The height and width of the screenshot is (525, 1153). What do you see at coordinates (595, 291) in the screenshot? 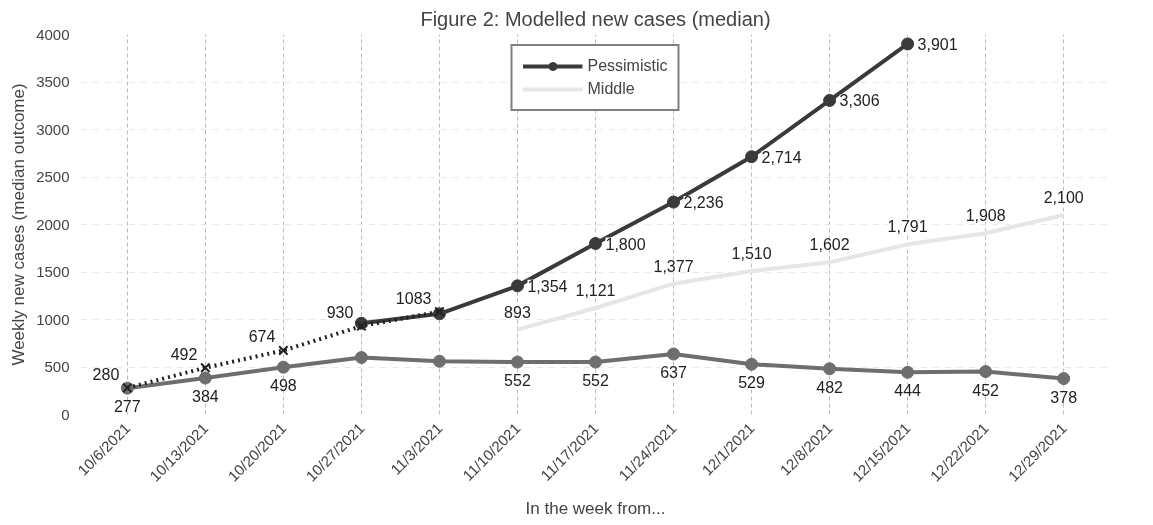
I see `data-label: 1,121` at bounding box center [595, 291].